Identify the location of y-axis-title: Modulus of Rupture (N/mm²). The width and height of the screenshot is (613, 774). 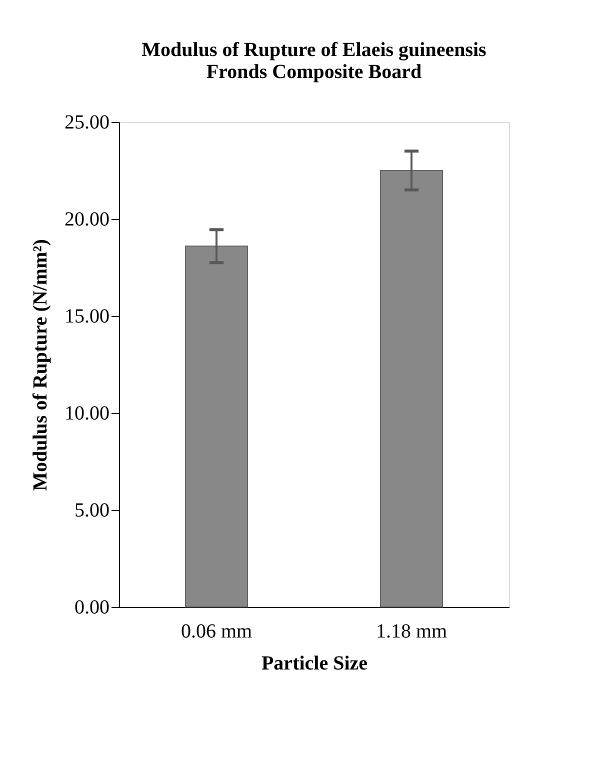
(41, 365).